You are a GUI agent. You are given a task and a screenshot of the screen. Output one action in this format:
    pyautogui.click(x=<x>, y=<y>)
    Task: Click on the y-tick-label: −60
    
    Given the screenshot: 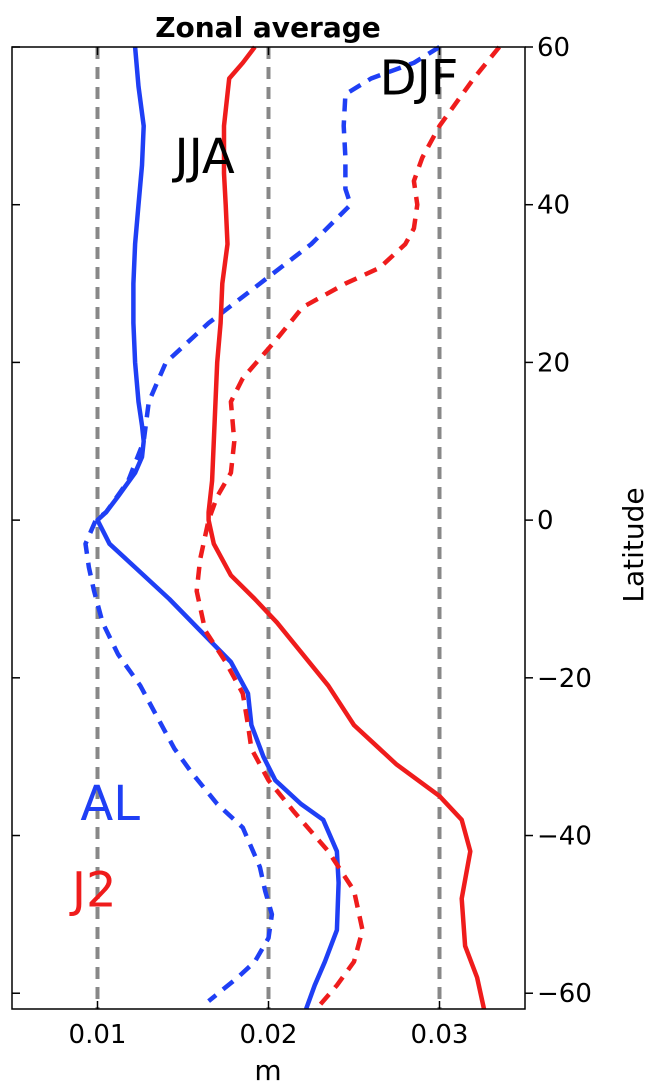 What is the action you would take?
    pyautogui.click(x=564, y=994)
    